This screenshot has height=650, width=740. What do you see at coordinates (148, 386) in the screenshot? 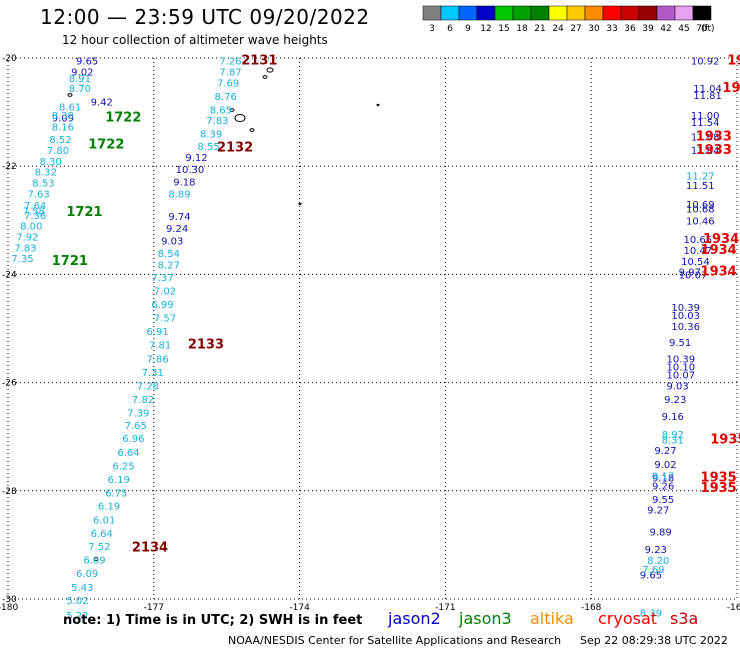
I see `wave-height-label: 7.28` at bounding box center [148, 386].